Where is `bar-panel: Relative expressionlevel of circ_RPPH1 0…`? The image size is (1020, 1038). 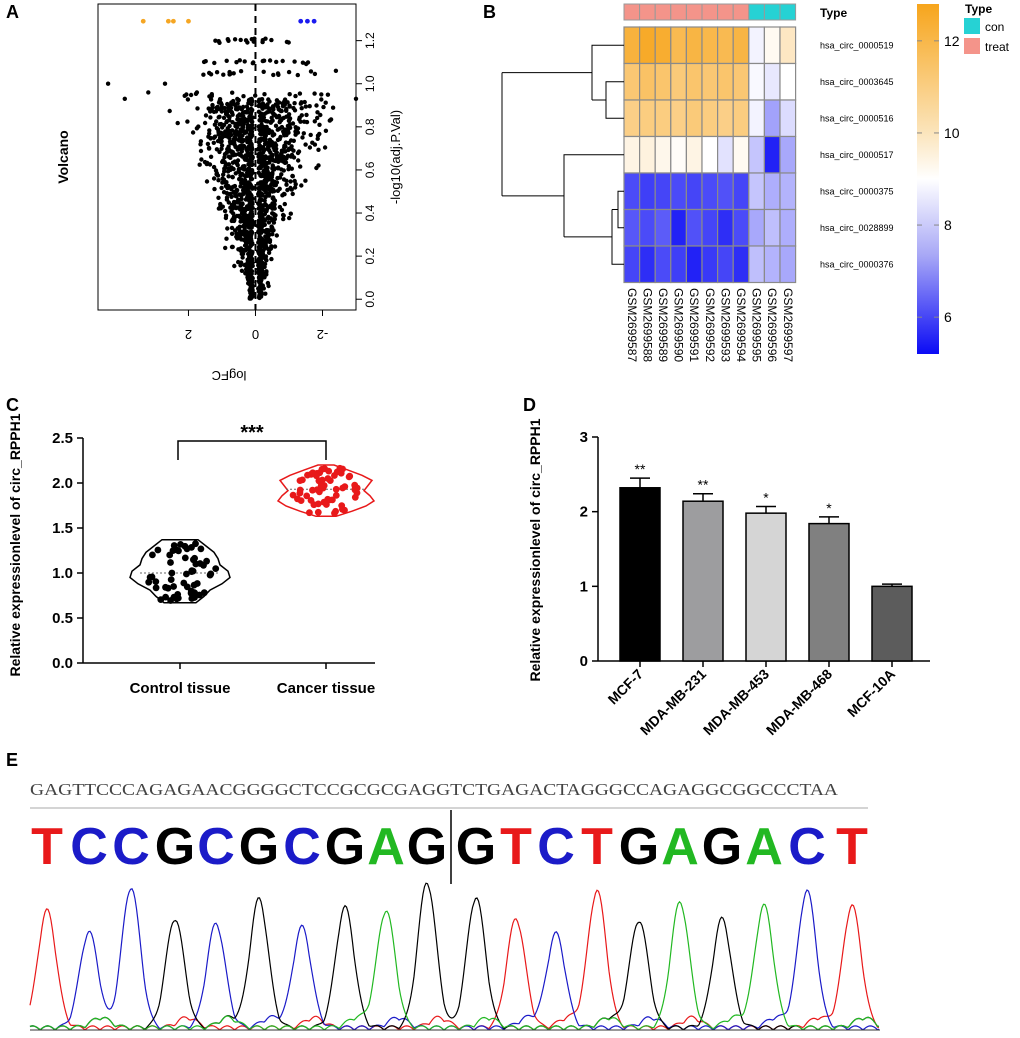
bar-panel: Relative expressionlevel of circ_RPPH1 0… is located at coordinates (728, 578).